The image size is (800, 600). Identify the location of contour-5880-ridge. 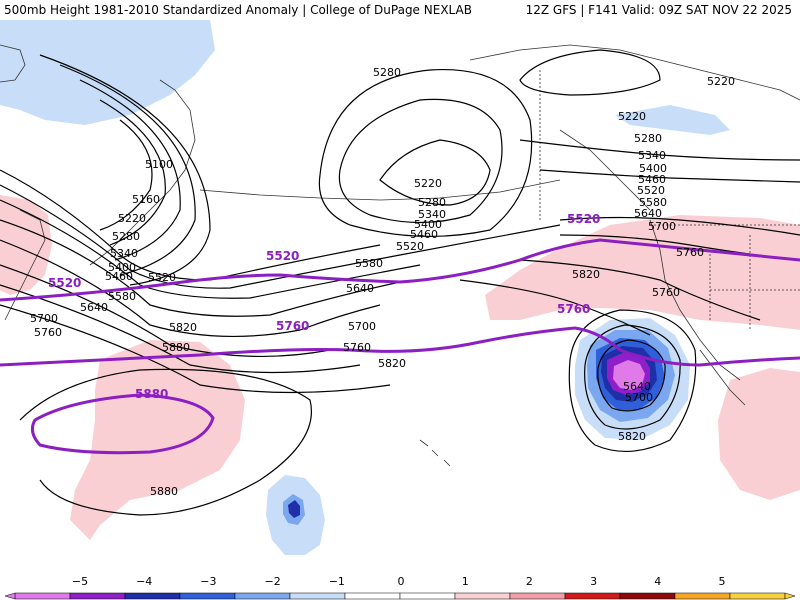
(165, 442).